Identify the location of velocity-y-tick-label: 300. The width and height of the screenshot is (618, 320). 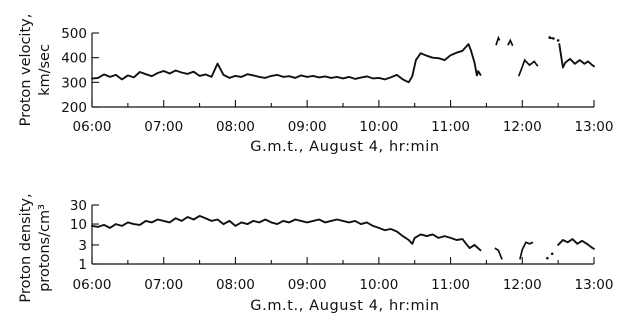
(74, 83).